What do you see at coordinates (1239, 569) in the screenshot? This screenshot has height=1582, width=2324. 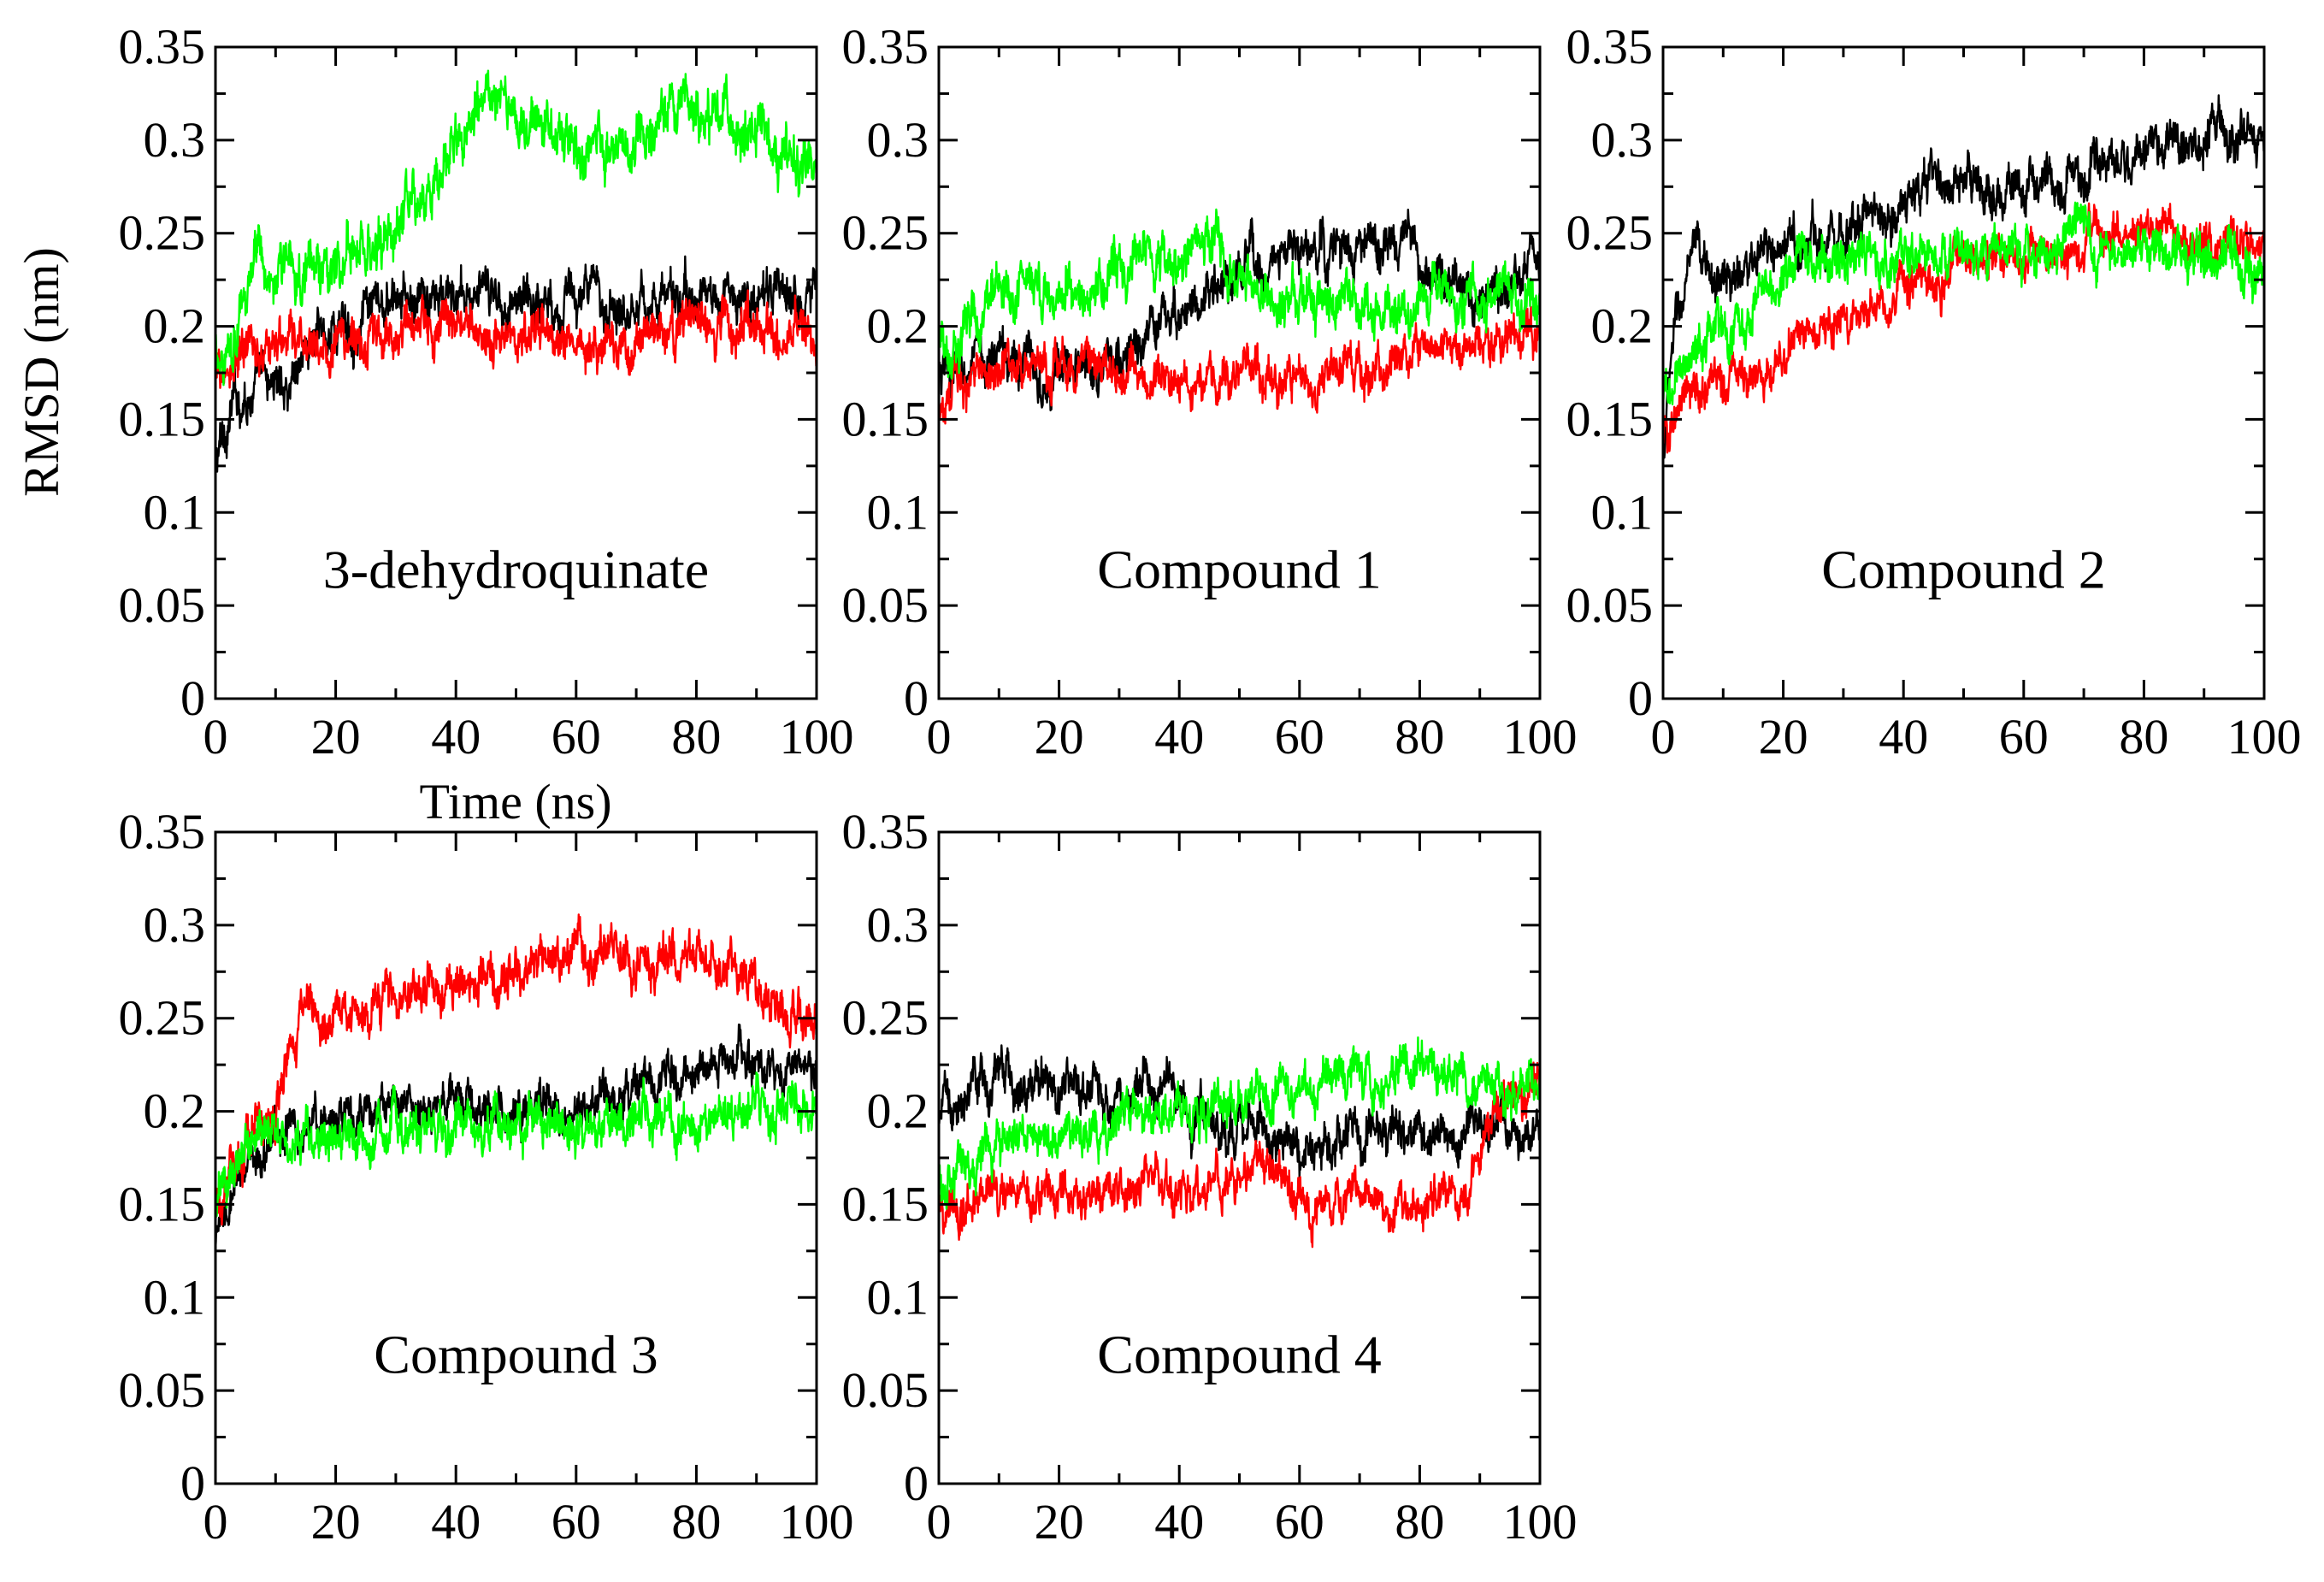 I see `panel-label: Compound 1` at bounding box center [1239, 569].